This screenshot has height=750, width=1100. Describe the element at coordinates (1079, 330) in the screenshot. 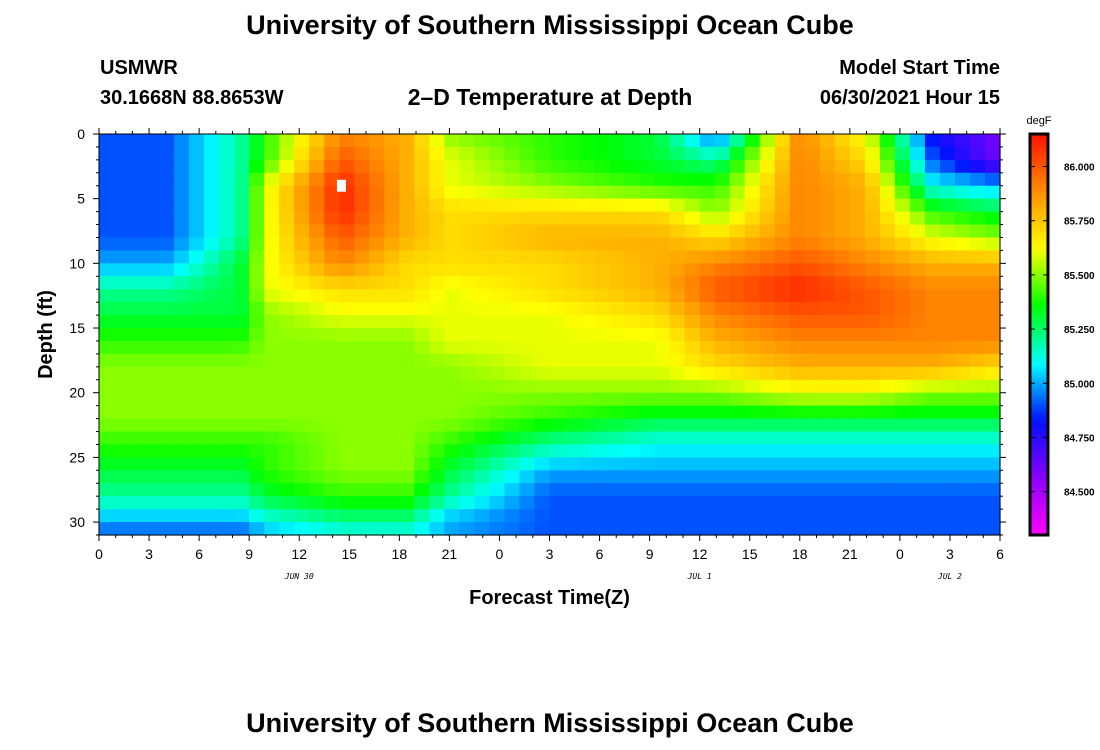

I see `colorbar-tick-label: 85.250` at that location.